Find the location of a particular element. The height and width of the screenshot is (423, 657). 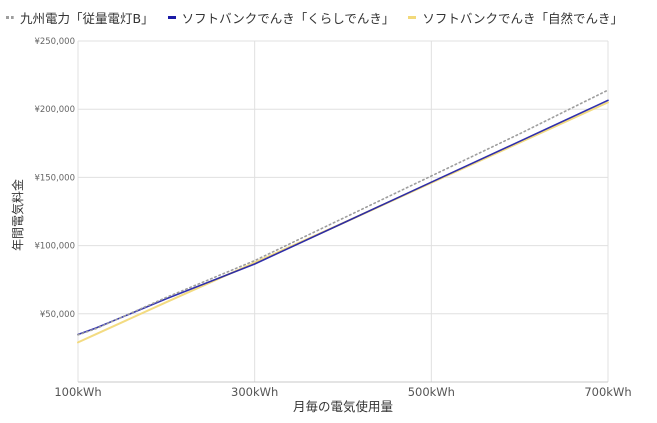

legend-item-shizen: ソフトバンクでんき「自然でんき」 is located at coordinates (515, 17).